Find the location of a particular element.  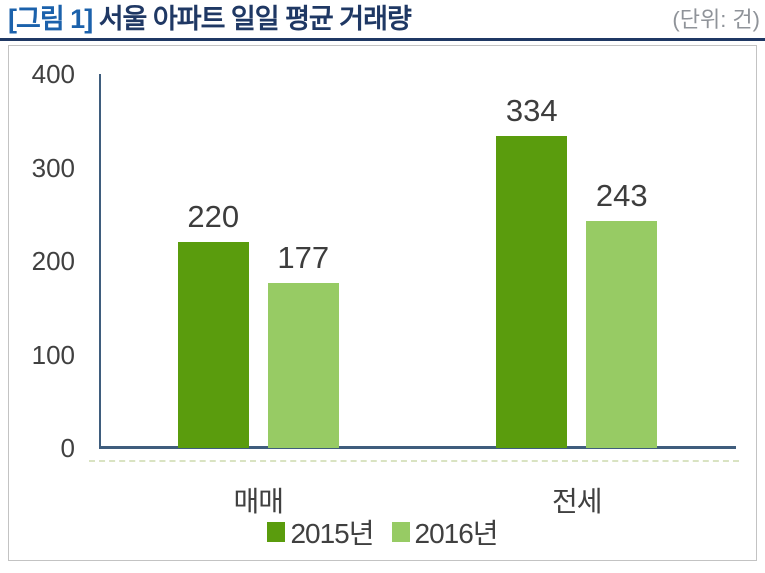

title-text: 서울 아파트 일일 평균 거래량 is located at coordinates (255, 19).